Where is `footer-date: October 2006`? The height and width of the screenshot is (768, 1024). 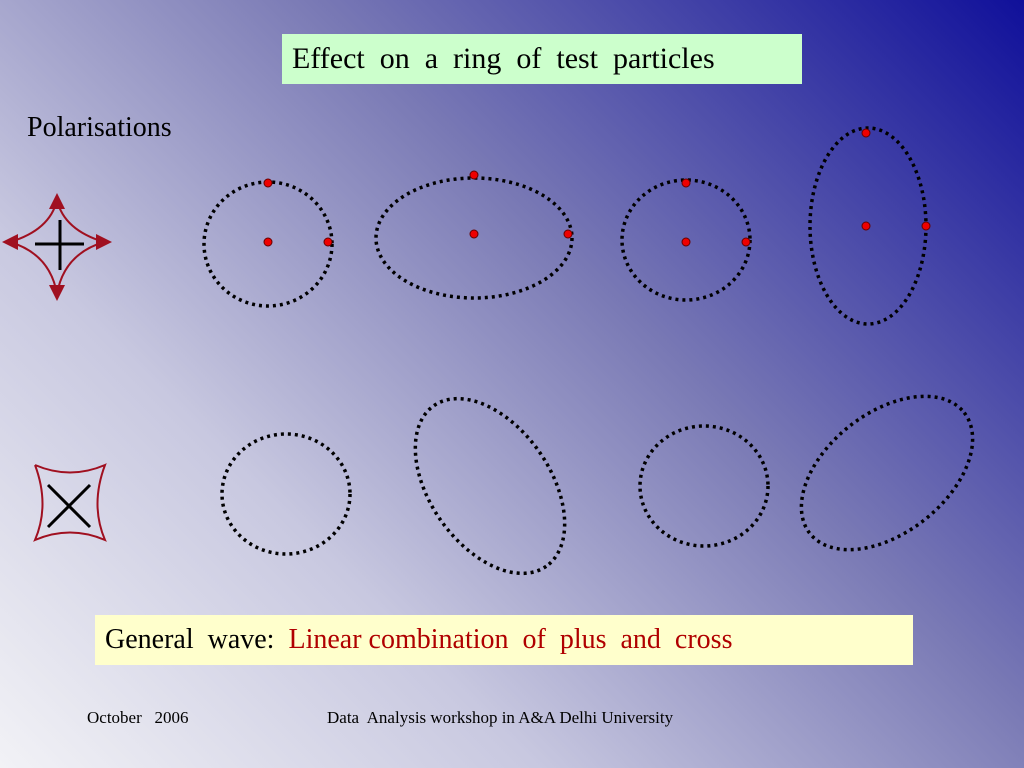 footer-date: October 2006 is located at coordinates (138, 717).